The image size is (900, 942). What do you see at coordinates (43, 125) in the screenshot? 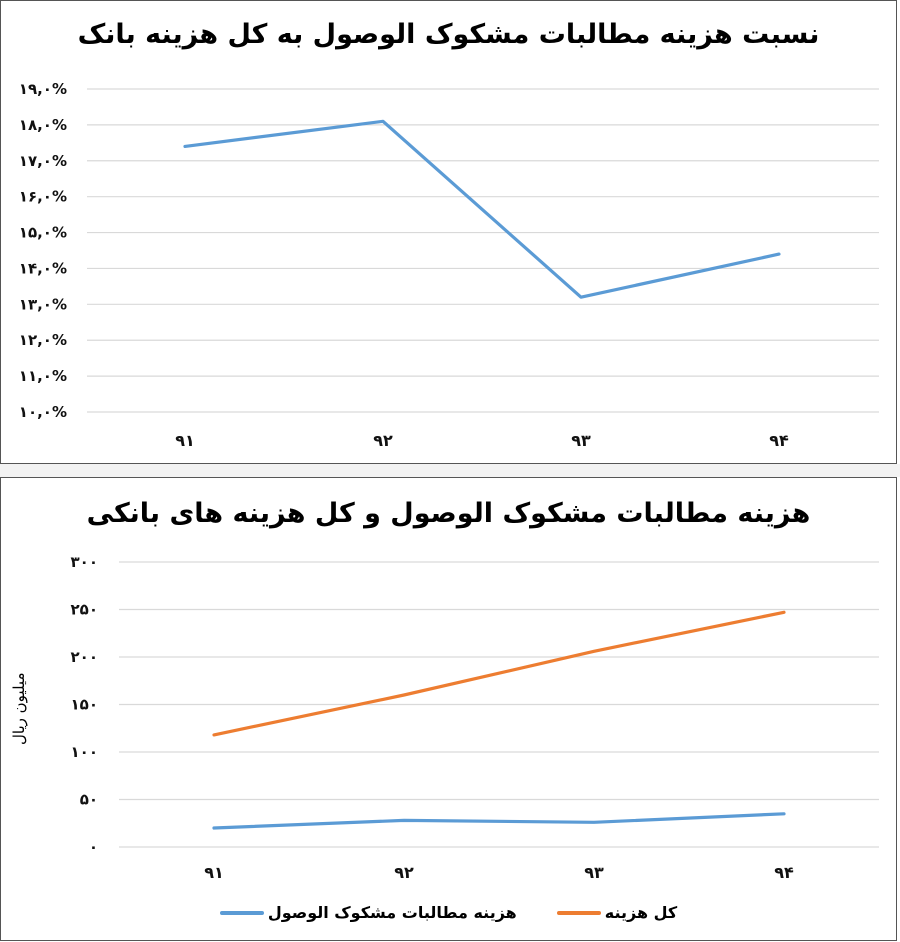
I see `y-tick-label: ۱۸,۰%` at bounding box center [43, 125].